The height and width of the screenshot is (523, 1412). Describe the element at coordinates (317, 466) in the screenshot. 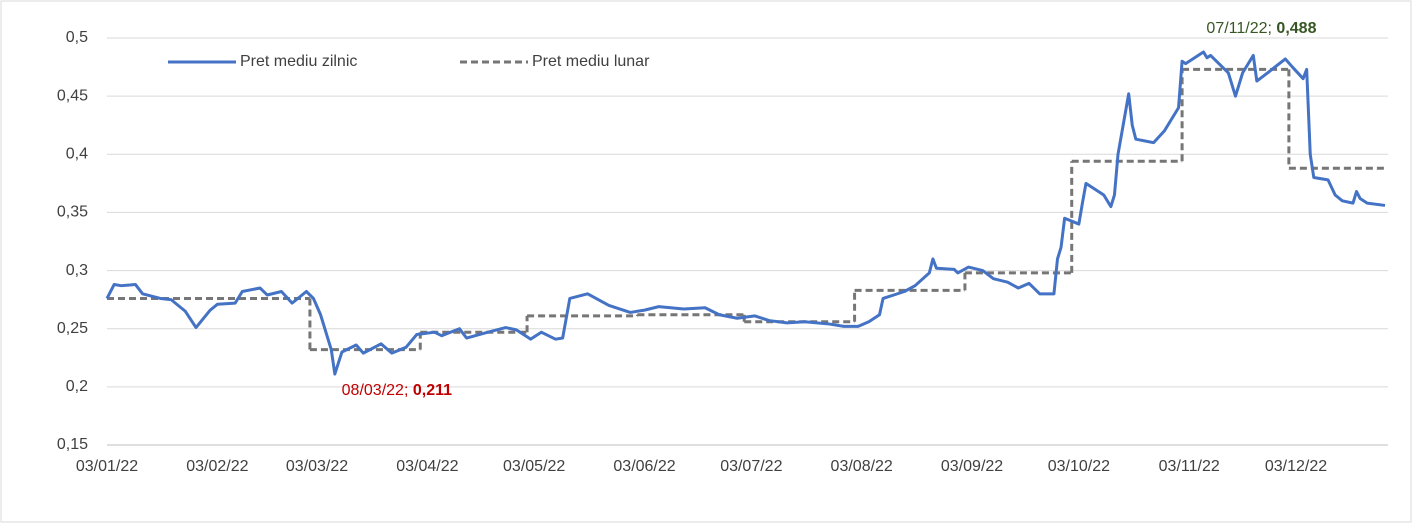

I see `x-tick-label: 03/03/22` at that location.